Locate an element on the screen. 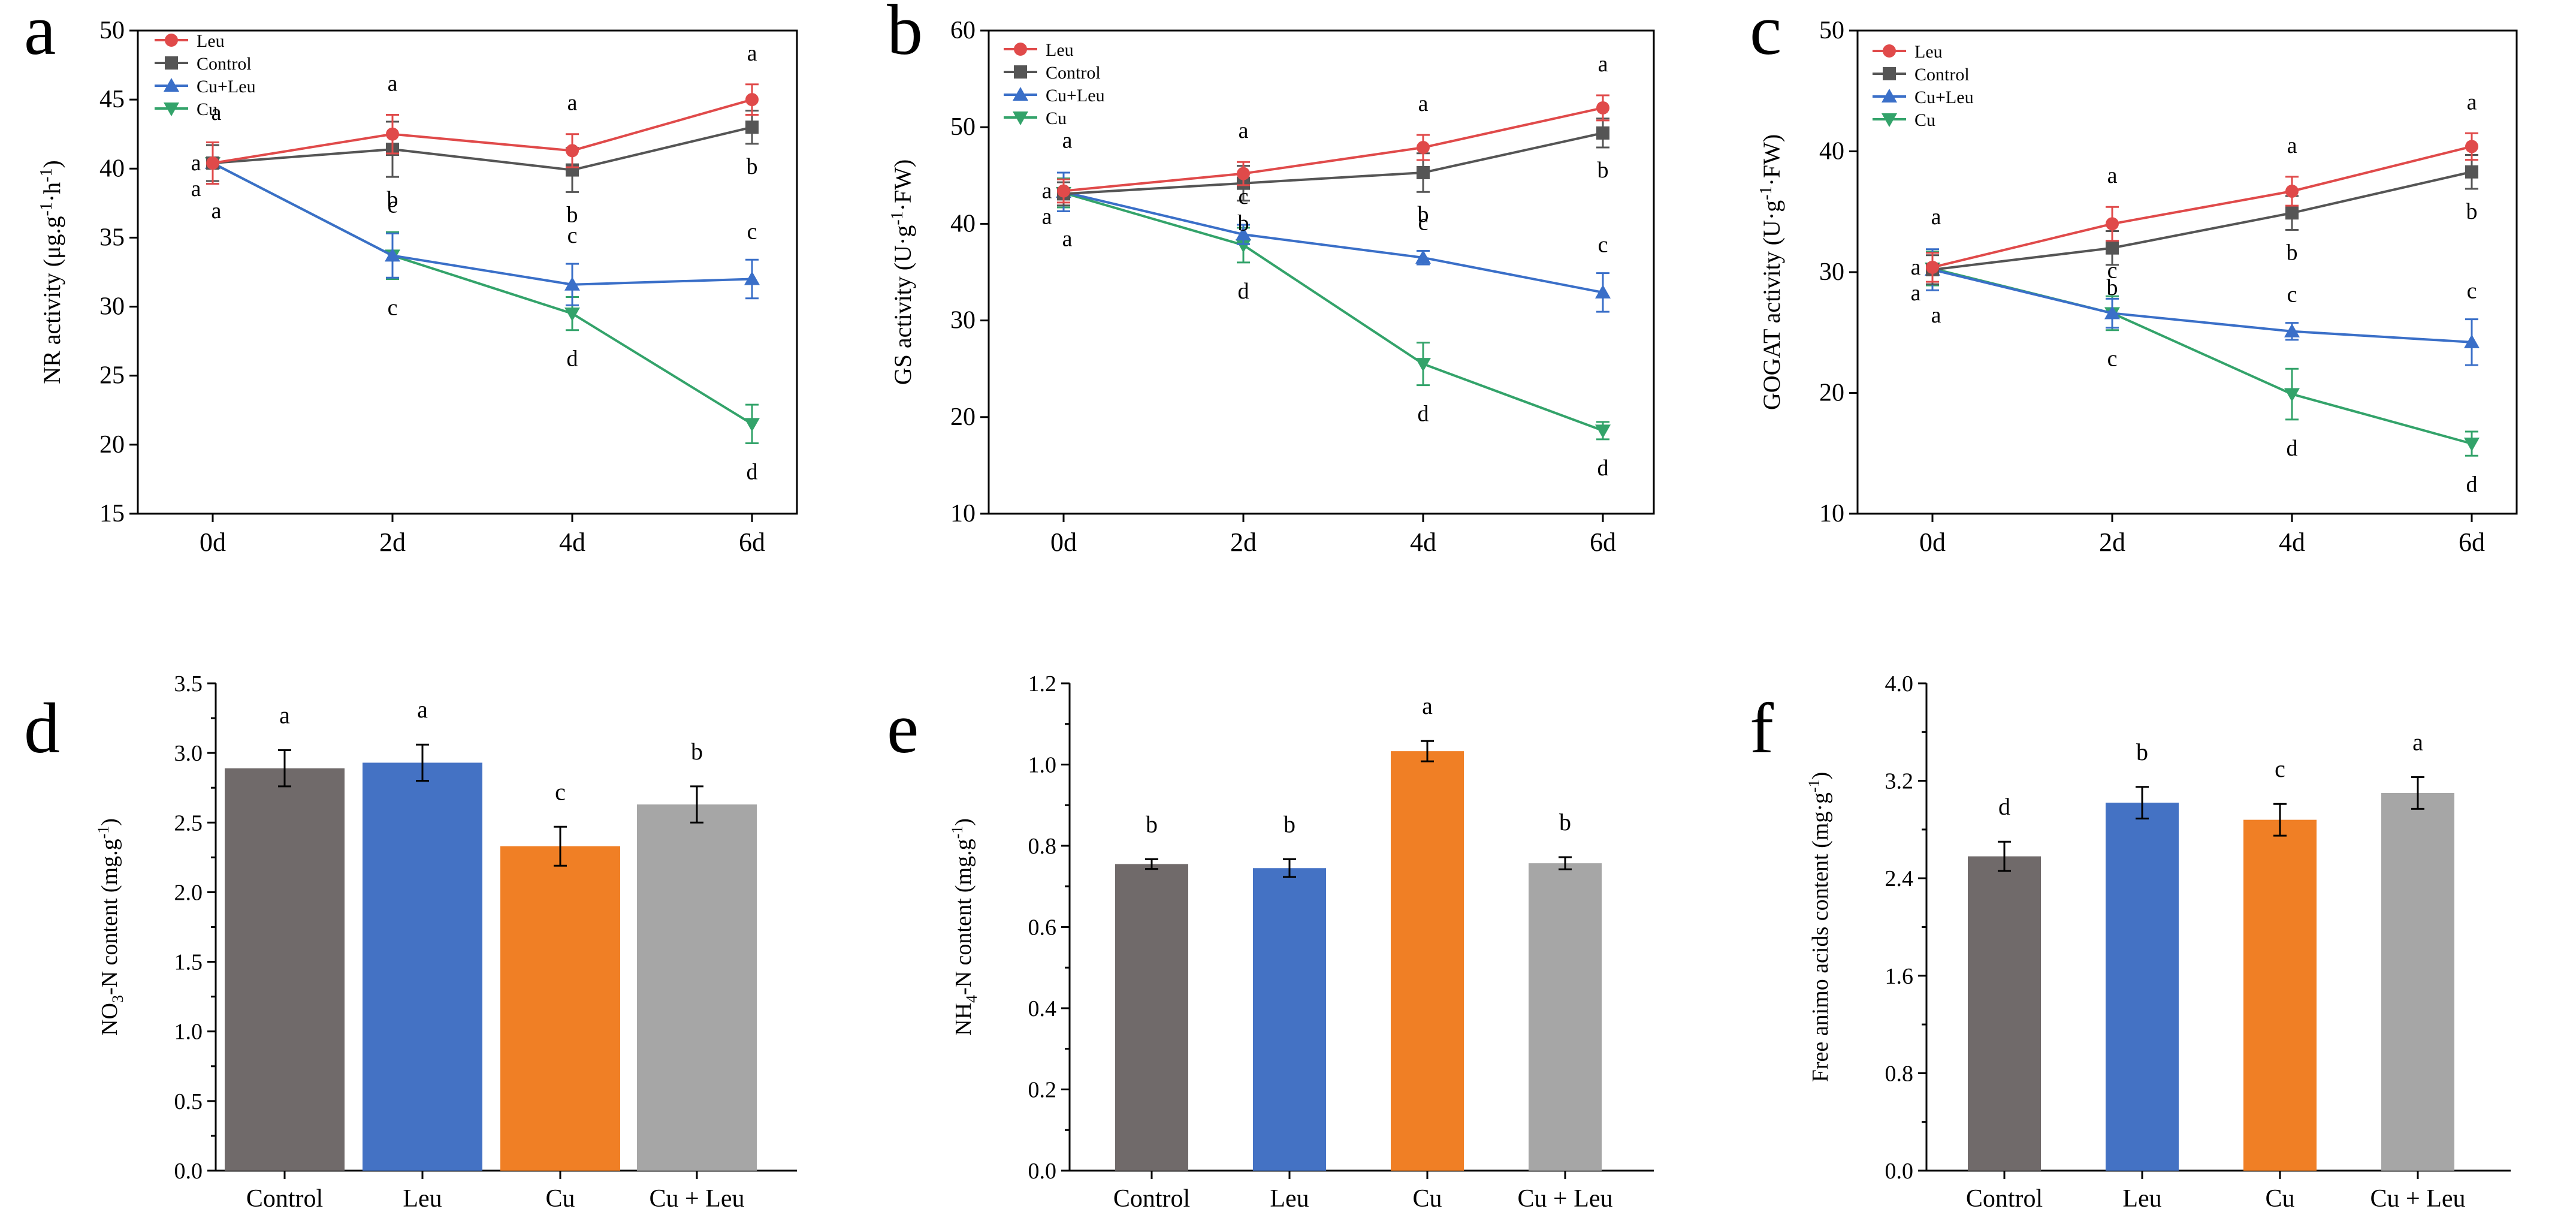  y-tick-label: 10 is located at coordinates (1832, 513).